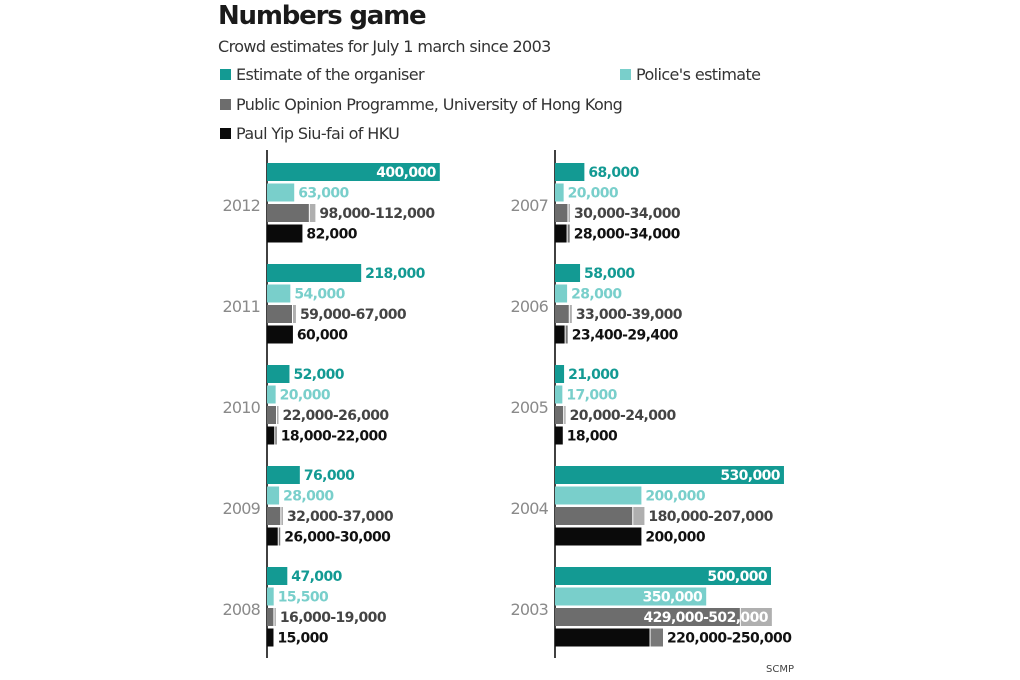  I want to click on data-label-yip: 23,400-29,400, so click(625, 336).